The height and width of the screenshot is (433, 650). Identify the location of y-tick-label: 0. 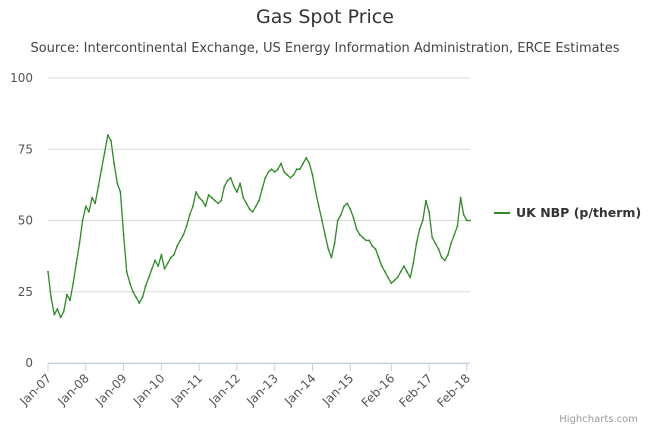
(29, 363).